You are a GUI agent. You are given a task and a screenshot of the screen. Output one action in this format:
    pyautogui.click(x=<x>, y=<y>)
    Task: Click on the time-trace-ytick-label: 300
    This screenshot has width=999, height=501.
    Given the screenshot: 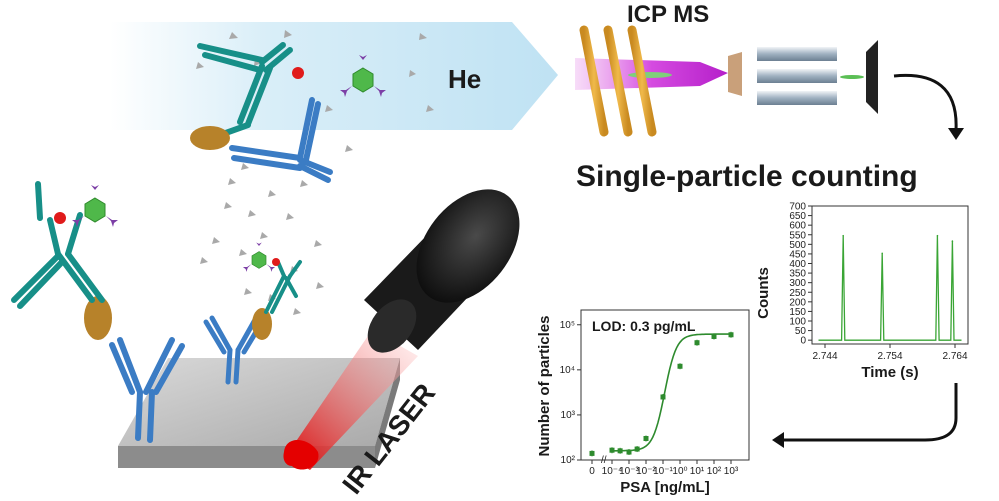 What is the action you would take?
    pyautogui.click(x=797, y=283)
    